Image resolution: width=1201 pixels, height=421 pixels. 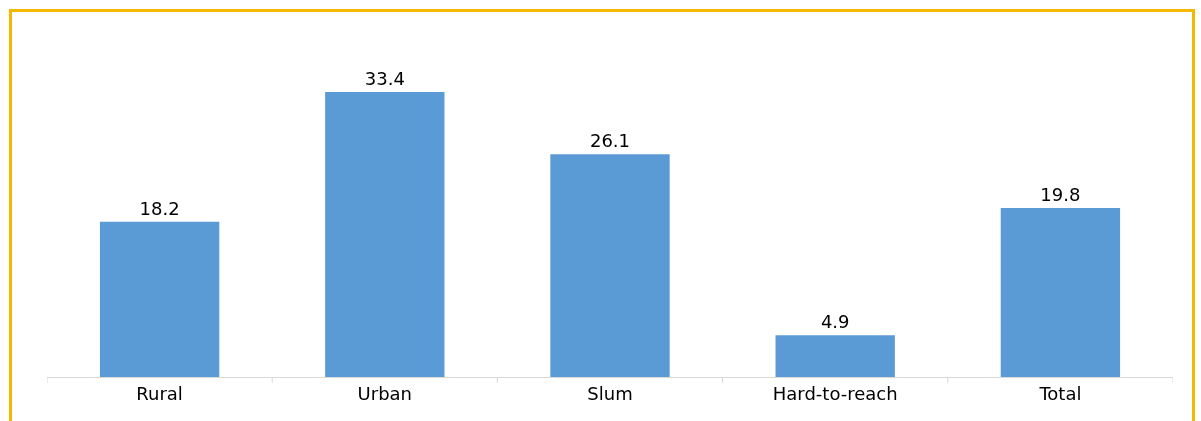 What do you see at coordinates (835, 322) in the screenshot?
I see `data-label: 4.9` at bounding box center [835, 322].